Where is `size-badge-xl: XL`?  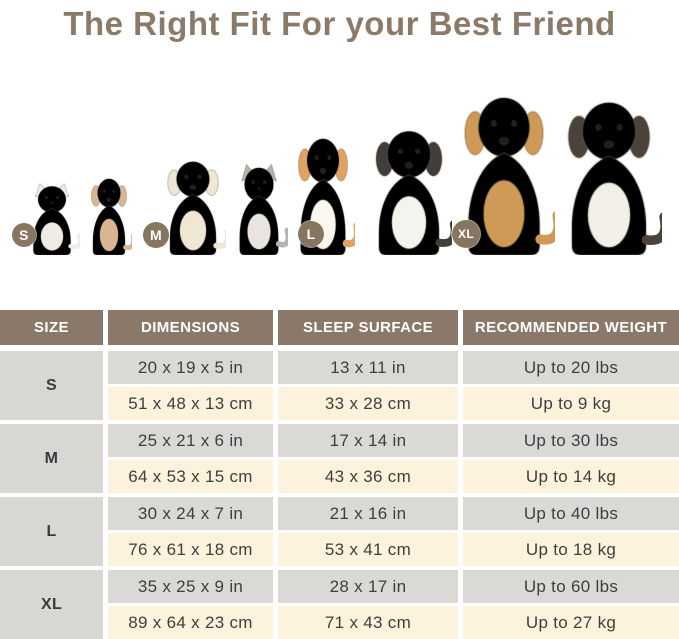
size-badge-xl: XL is located at coordinates (466, 234).